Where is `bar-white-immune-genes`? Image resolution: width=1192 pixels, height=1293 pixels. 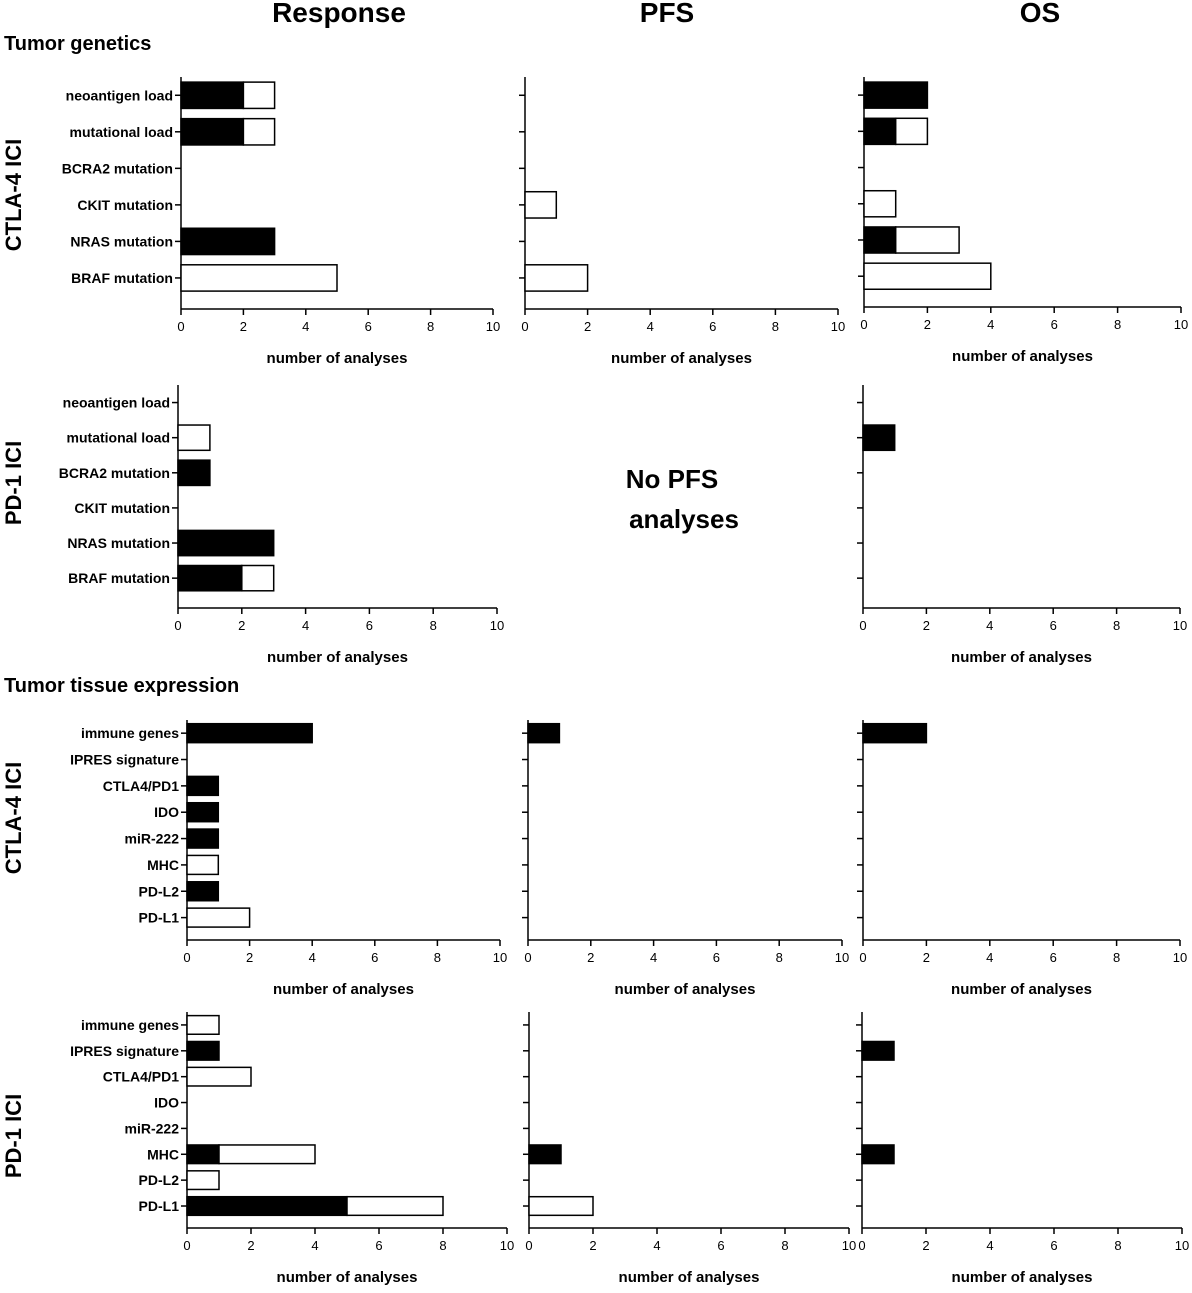
bar-white-immune-genes is located at coordinates (203, 1024).